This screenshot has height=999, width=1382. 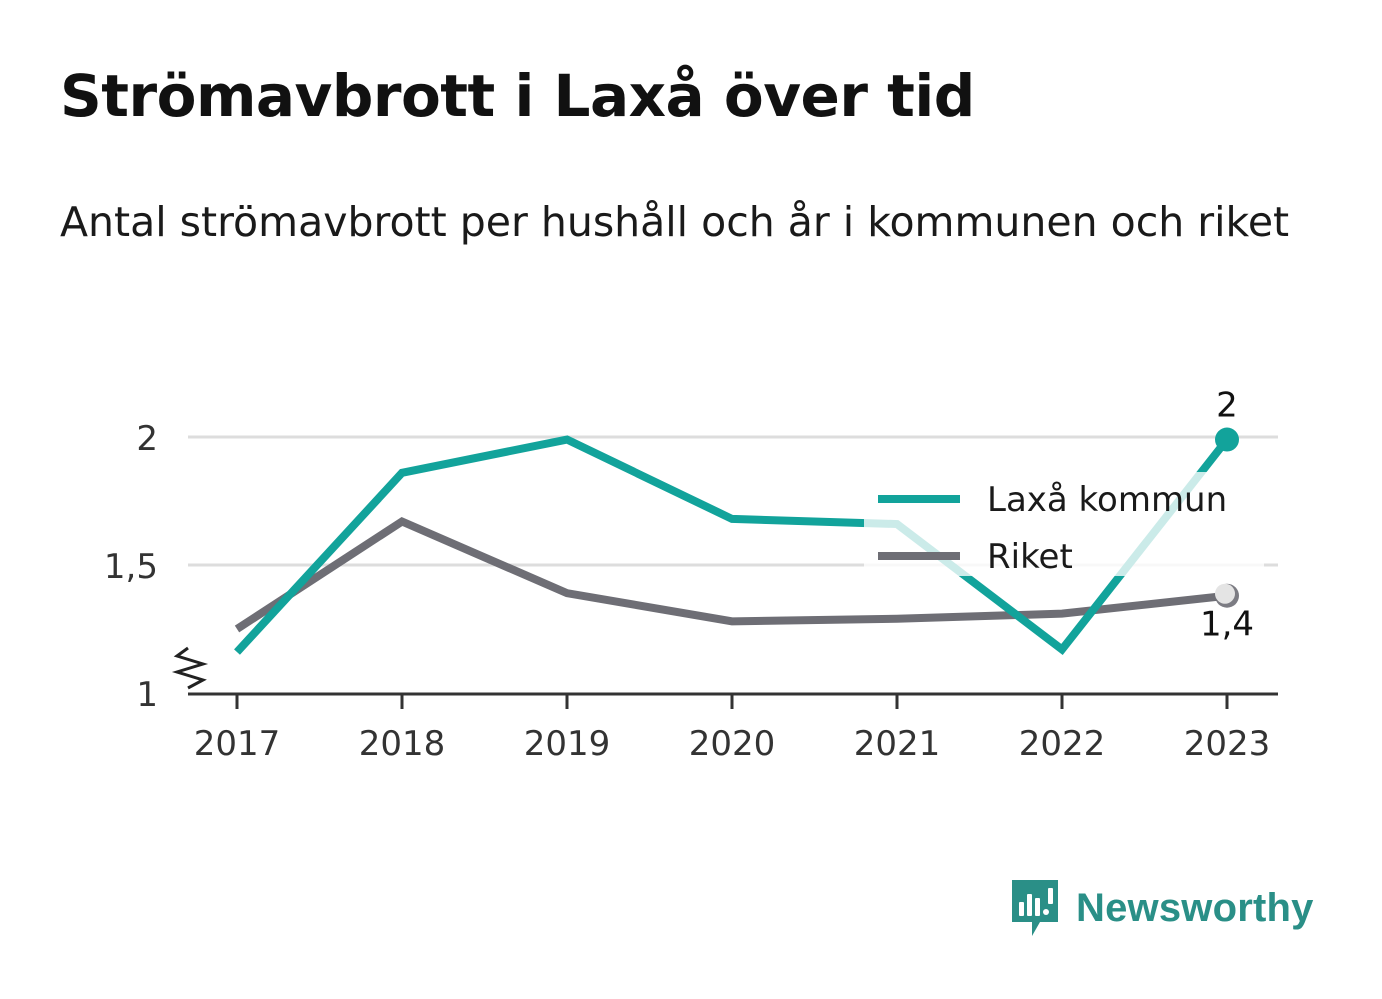 I want to click on chart-title: Strömavbrott i Laxå över tid, so click(x=517, y=96).